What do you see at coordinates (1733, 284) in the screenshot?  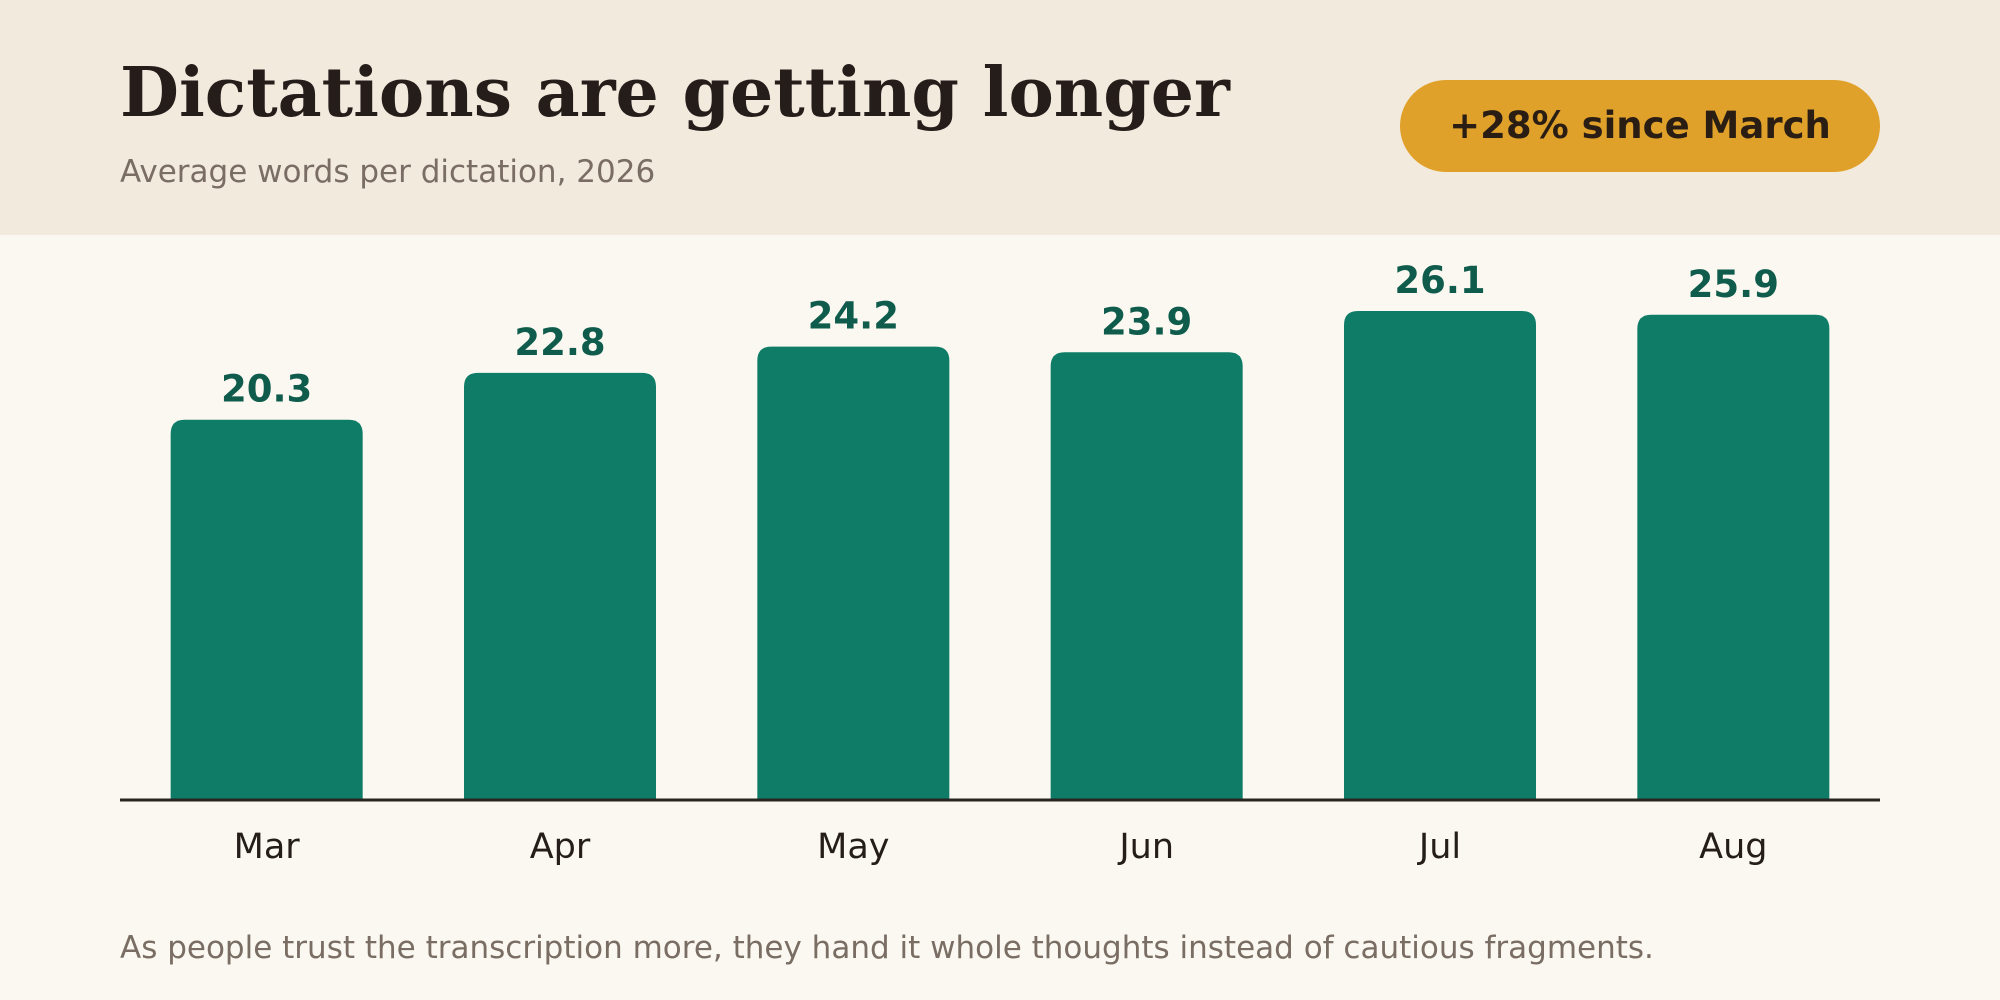 I see `value-label-aug: 25.9` at bounding box center [1733, 284].